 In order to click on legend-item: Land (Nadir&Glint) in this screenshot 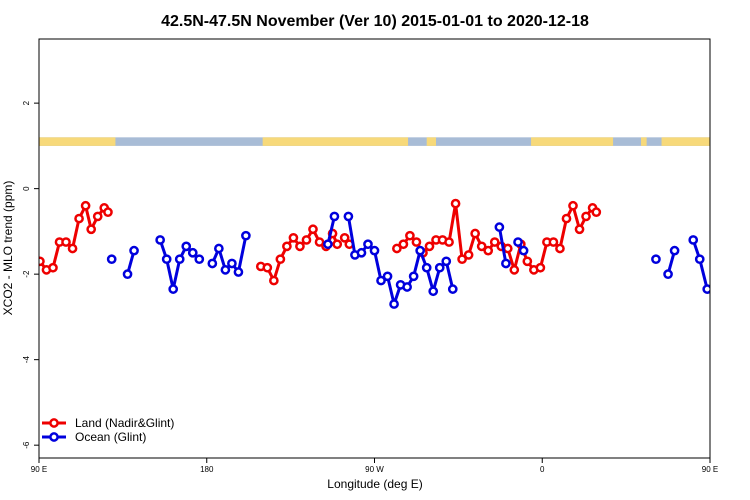, I will do `click(108, 423)`.